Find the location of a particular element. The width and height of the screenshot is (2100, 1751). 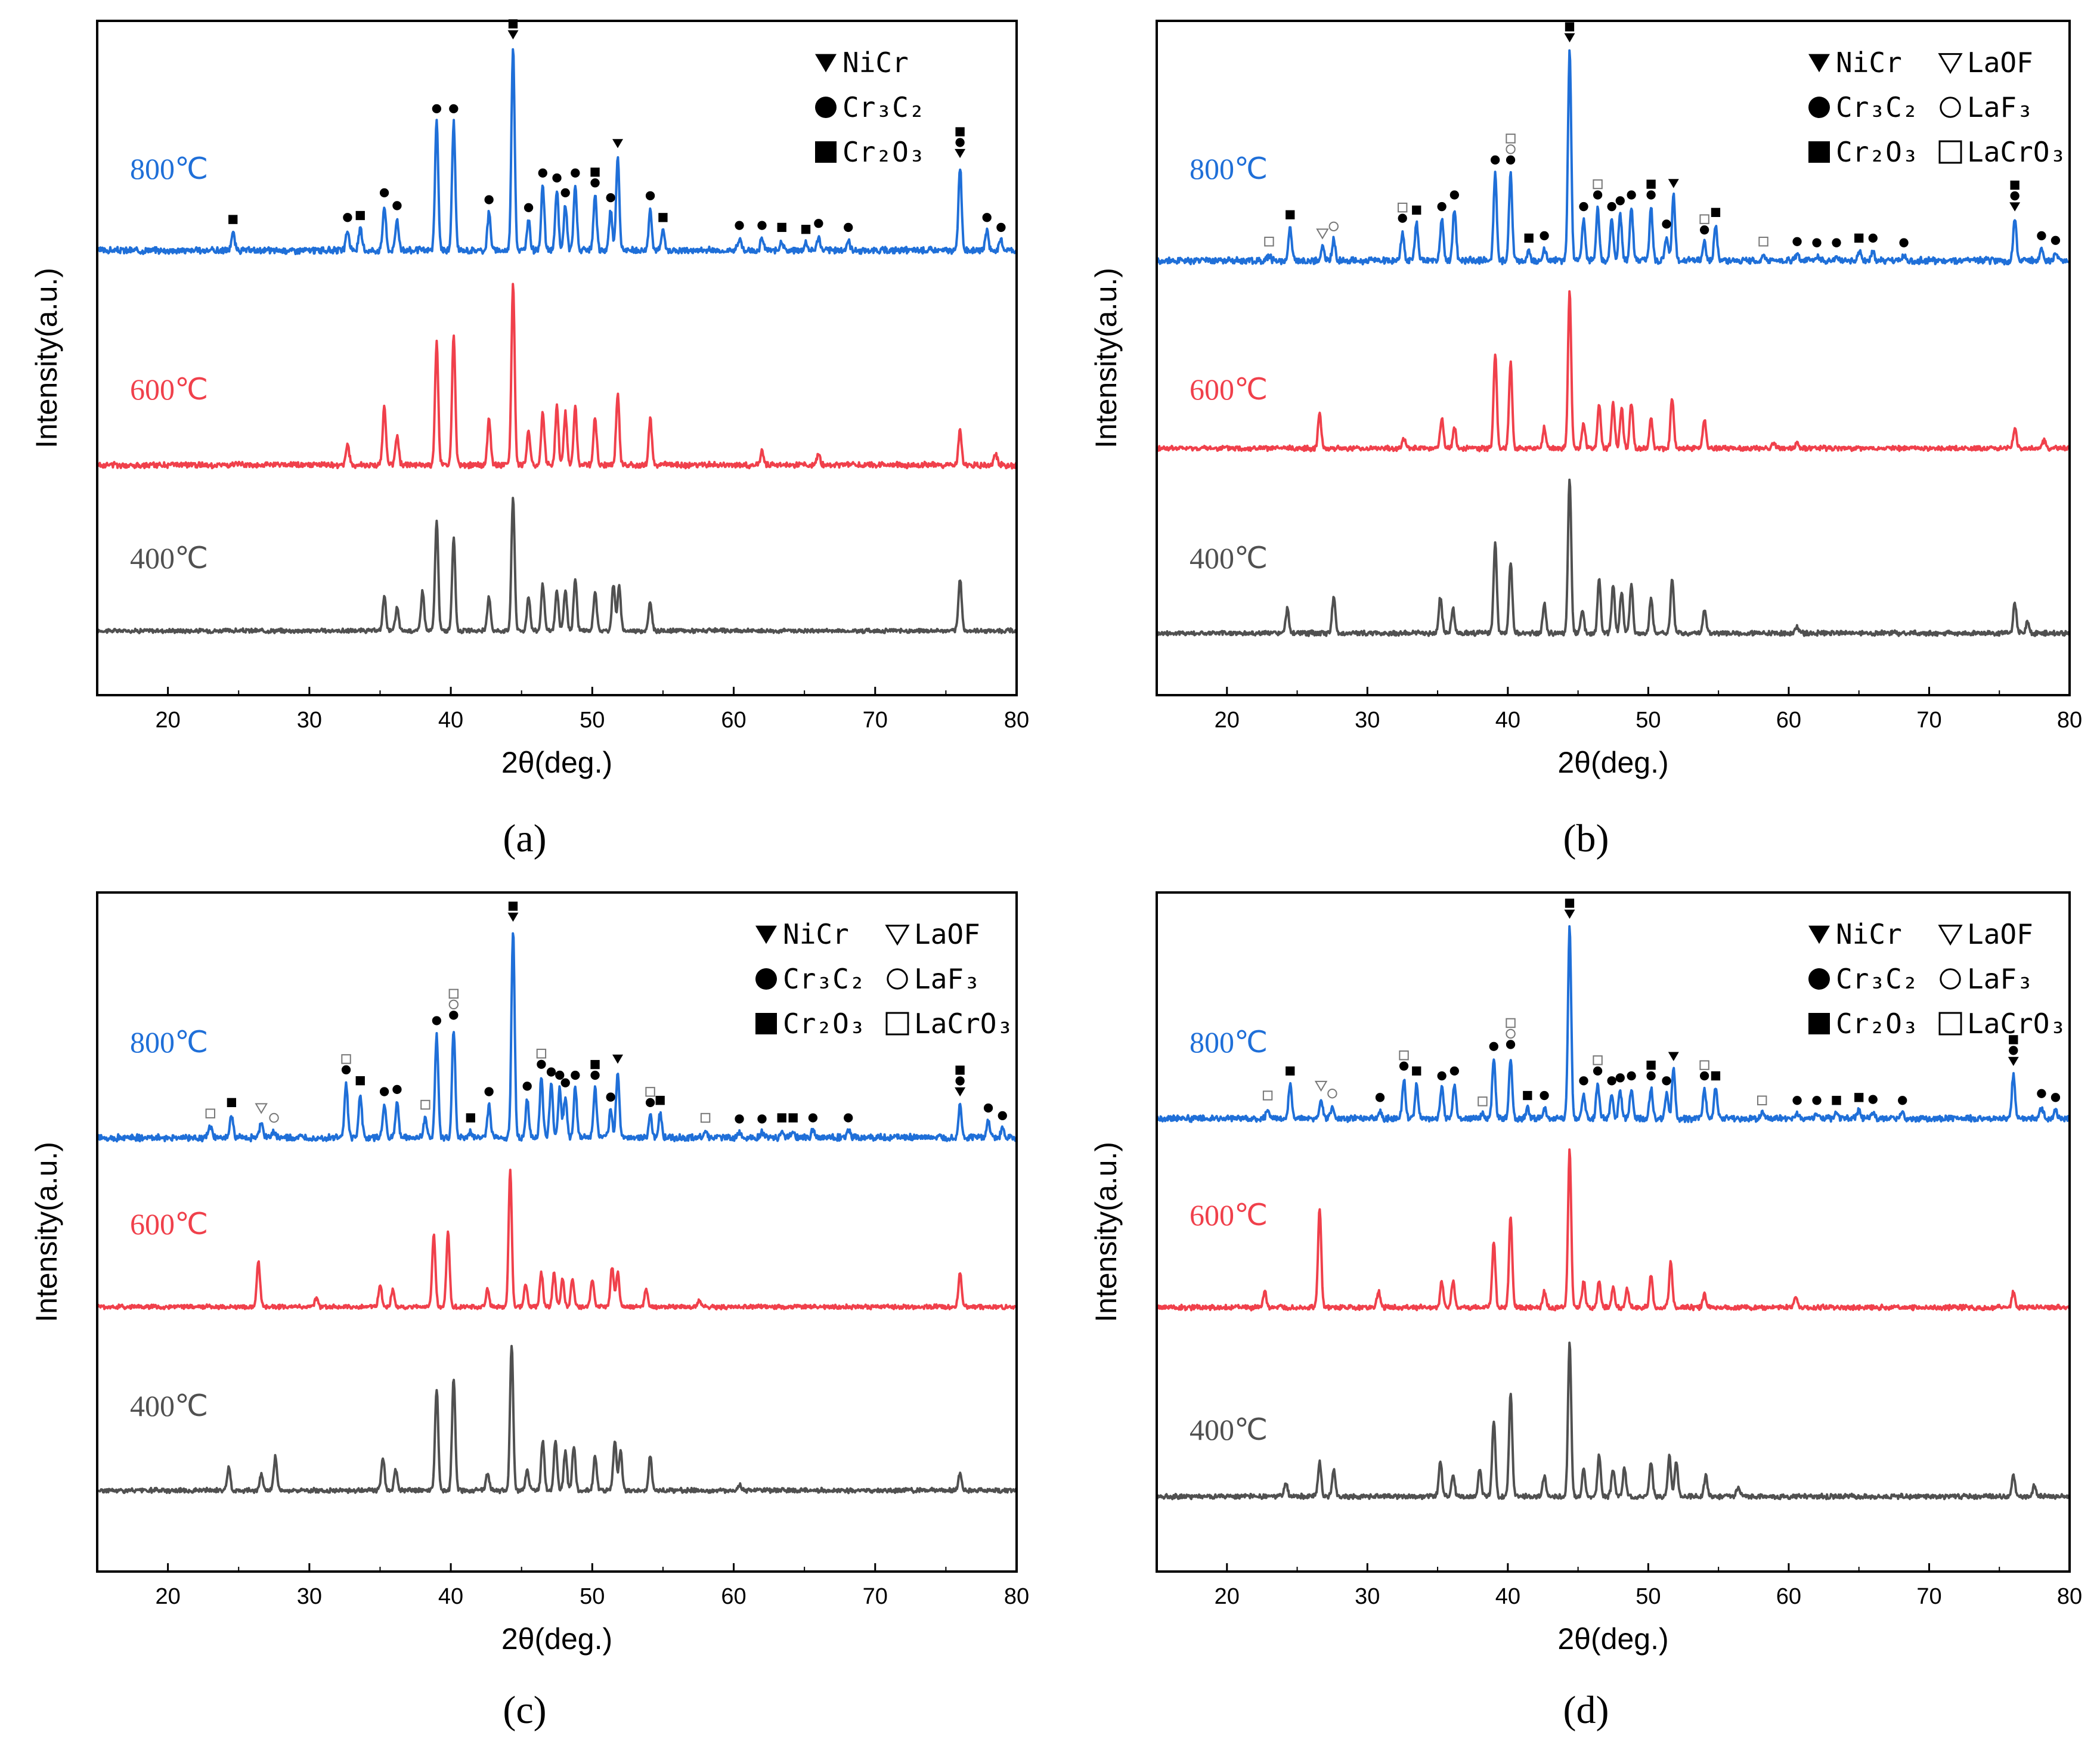

circle-filled-legend-symbol is located at coordinates (766, 979).